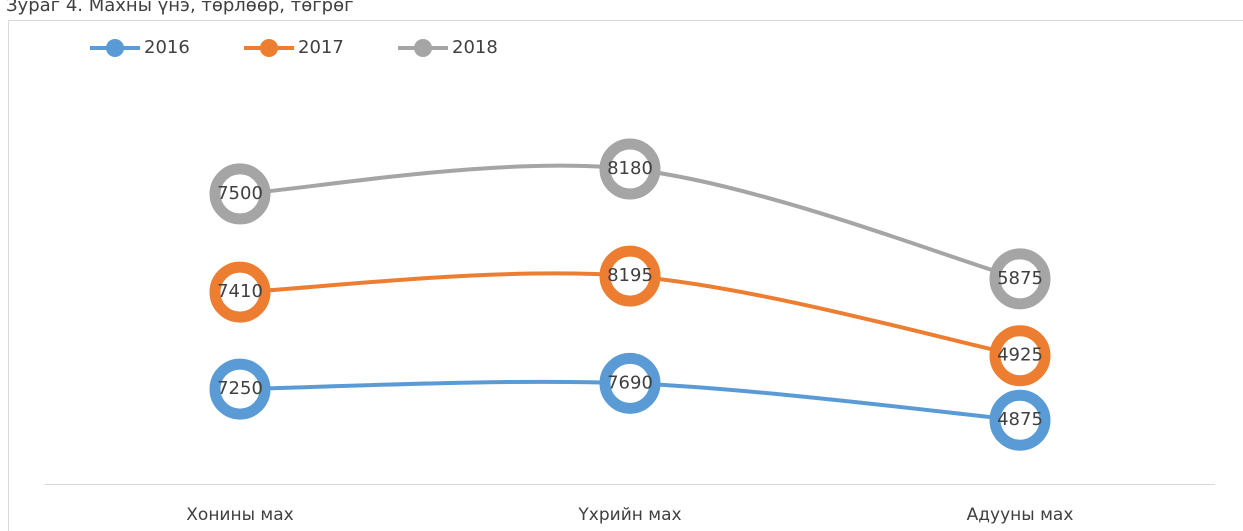 The image size is (1243, 531). I want to click on legend-label: 2018, so click(475, 47).